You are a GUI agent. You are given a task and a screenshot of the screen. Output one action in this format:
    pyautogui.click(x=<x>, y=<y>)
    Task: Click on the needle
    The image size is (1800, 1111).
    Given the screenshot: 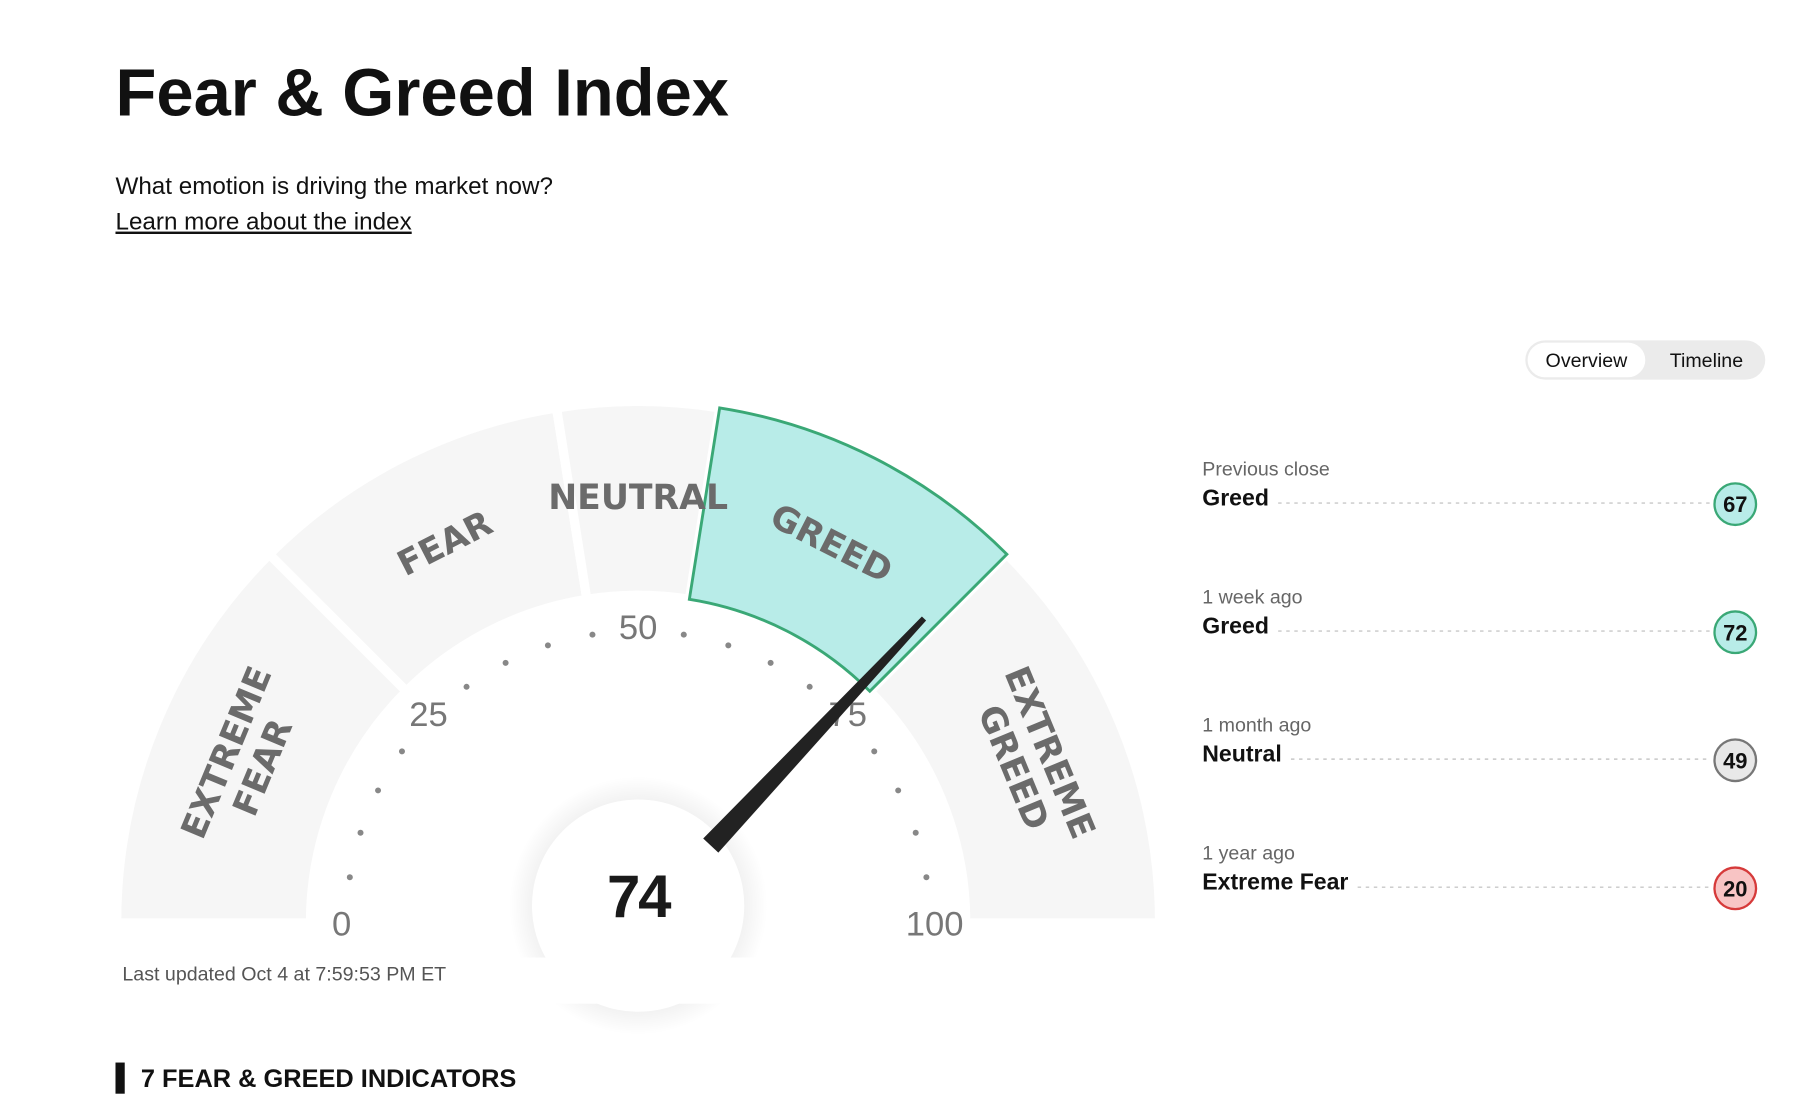 What is the action you would take?
    pyautogui.click(x=815, y=734)
    